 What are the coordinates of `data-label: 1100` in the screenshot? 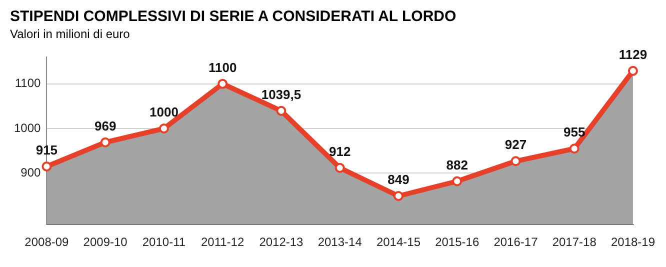 It's located at (222, 67).